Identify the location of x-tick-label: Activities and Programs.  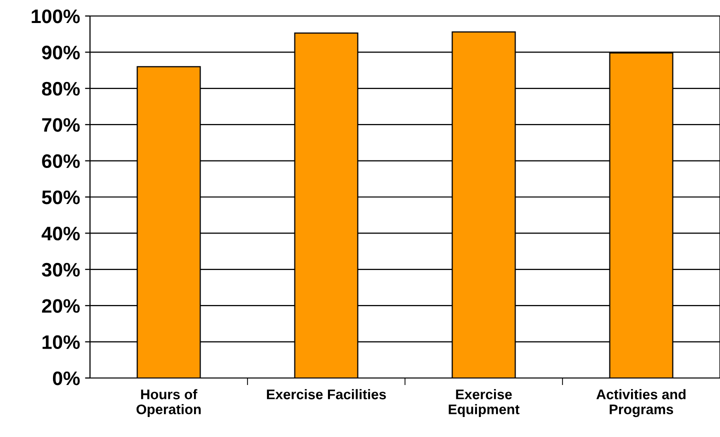
(641, 403).